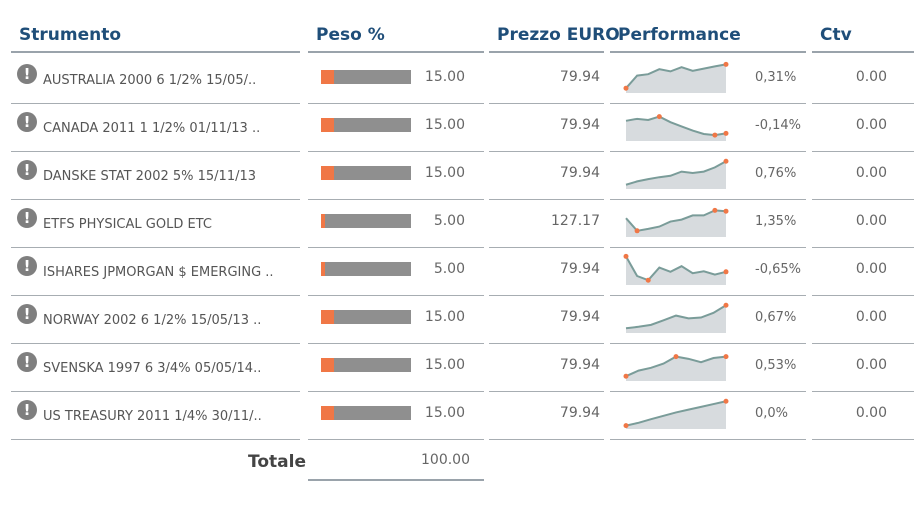 The height and width of the screenshot is (510, 920). Describe the element at coordinates (152, 368) in the screenshot. I see `instrument-name: SVENSKA 1997 6 3/4% 05/05/14..` at that location.